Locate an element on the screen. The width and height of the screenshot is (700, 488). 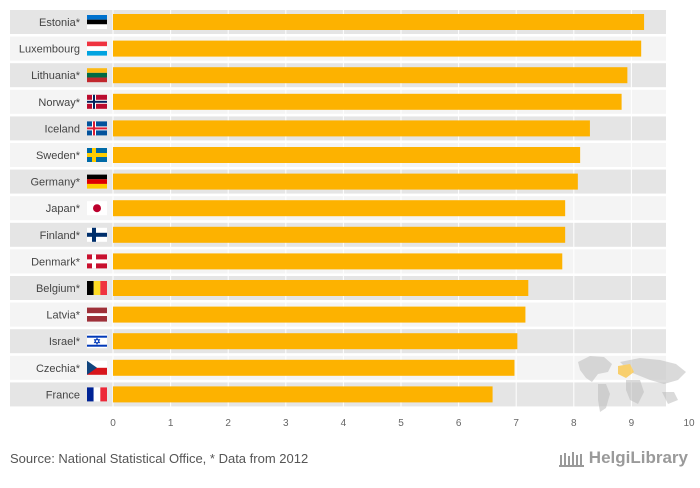
flag-latvia-icon is located at coordinates (97, 314).